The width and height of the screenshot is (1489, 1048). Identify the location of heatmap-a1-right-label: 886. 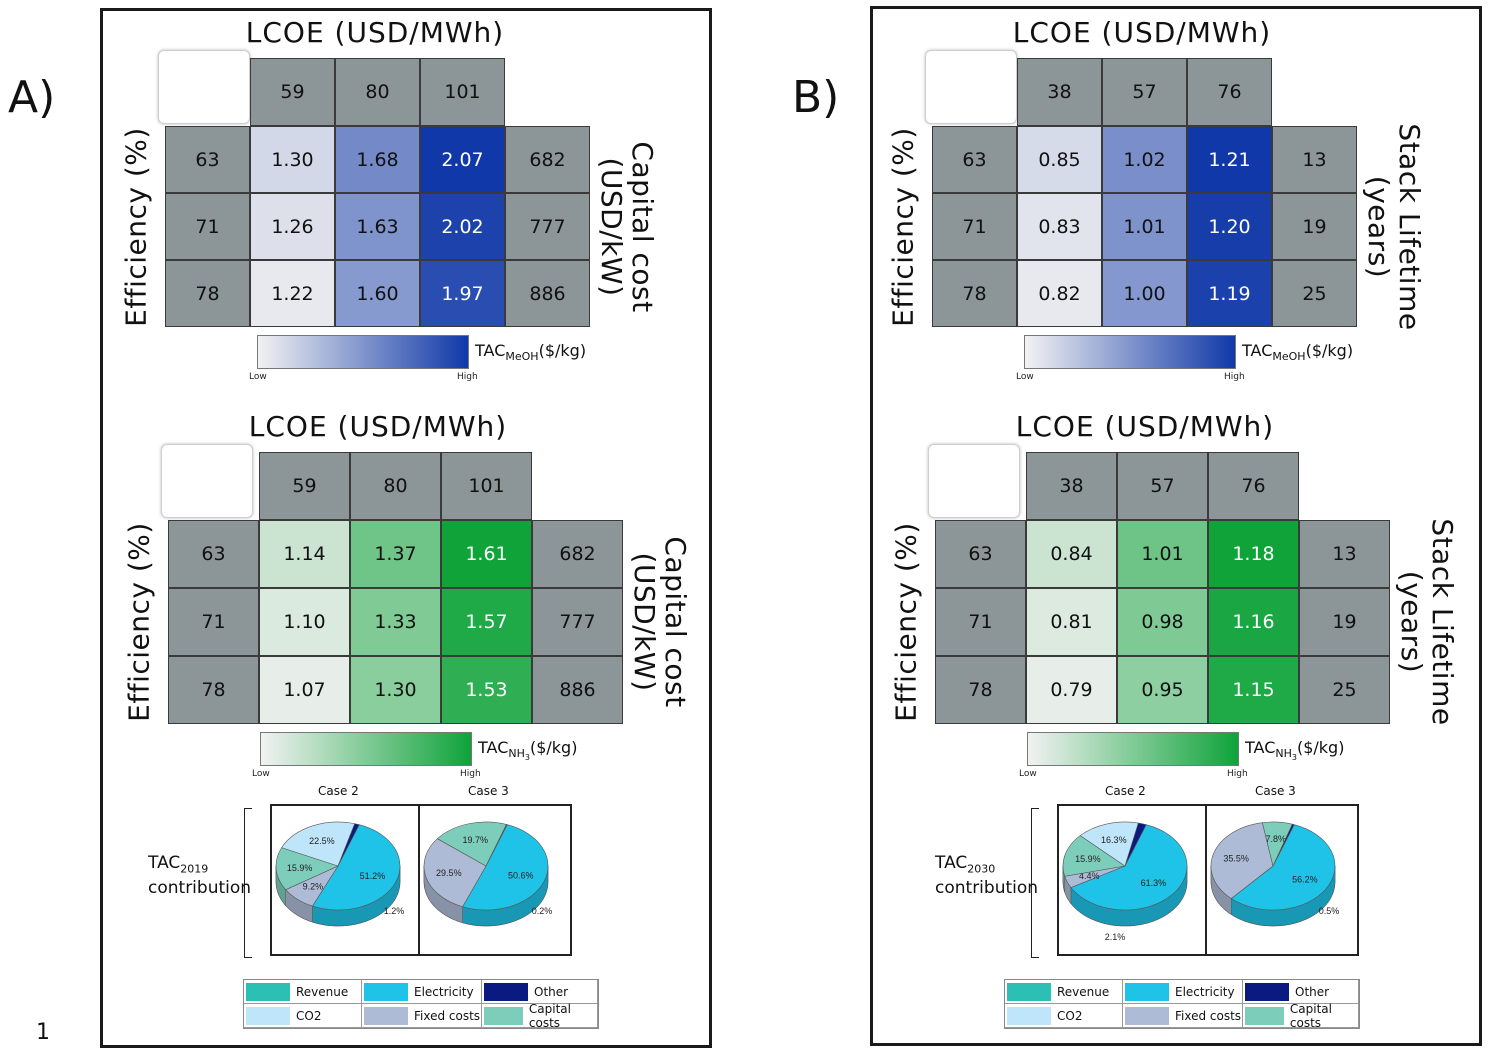
(547, 293).